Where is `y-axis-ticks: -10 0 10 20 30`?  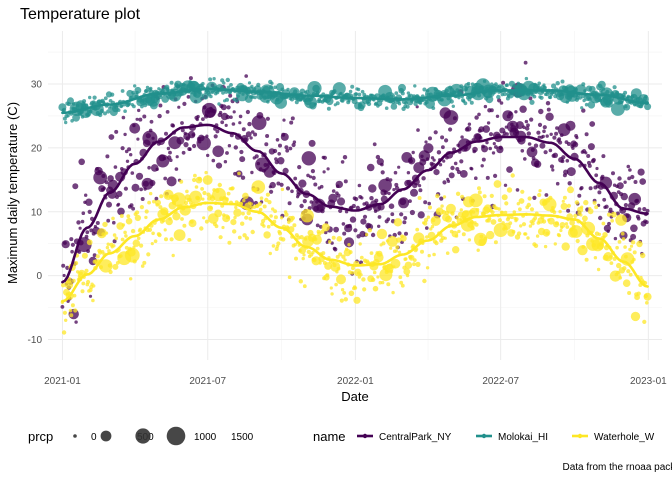
y-axis-ticks: -10 0 10 20 30 is located at coordinates (35, 213).